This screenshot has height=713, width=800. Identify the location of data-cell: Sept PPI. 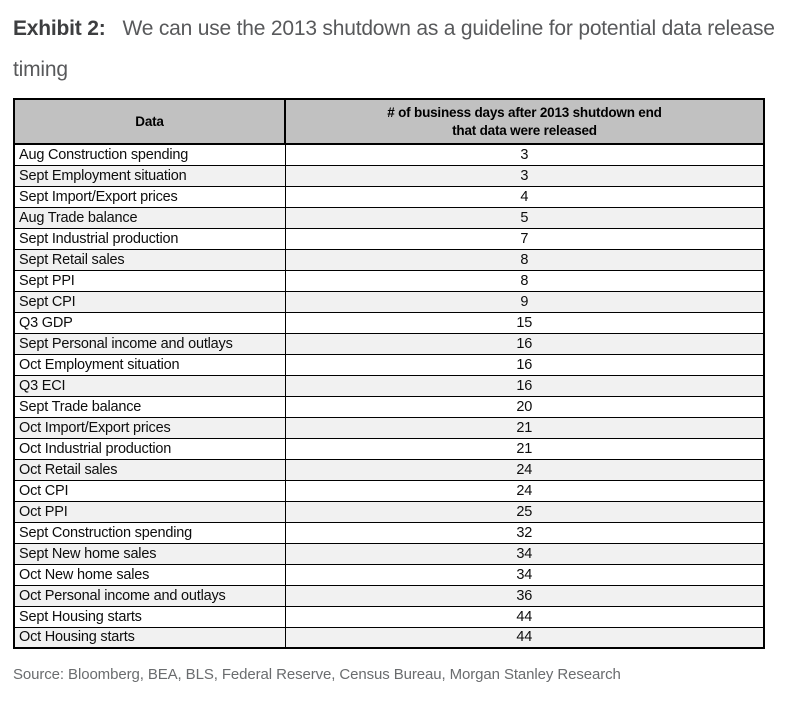
(149, 280).